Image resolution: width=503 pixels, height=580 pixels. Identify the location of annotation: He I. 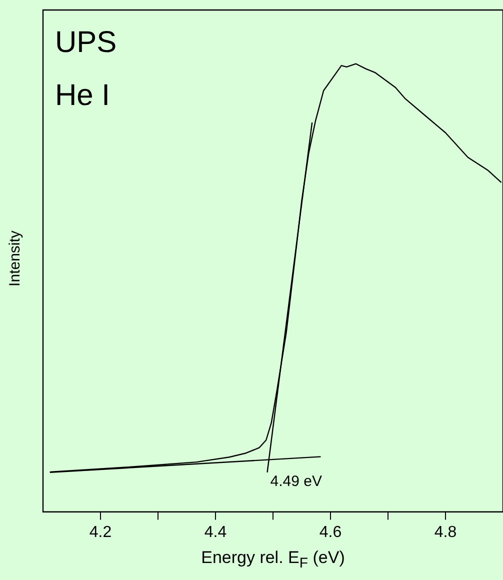
(82, 95).